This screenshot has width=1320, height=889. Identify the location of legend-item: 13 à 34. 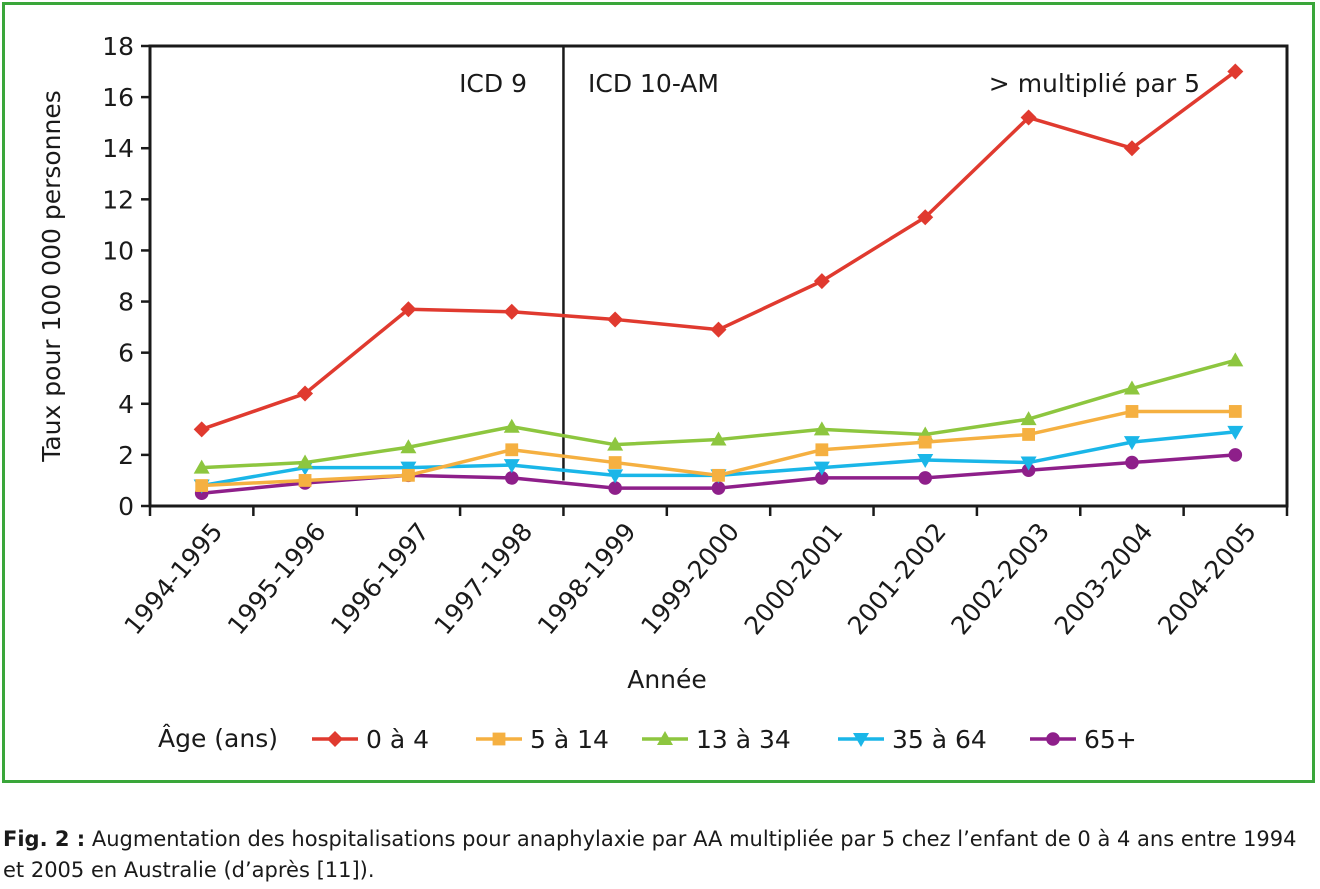
(716, 739).